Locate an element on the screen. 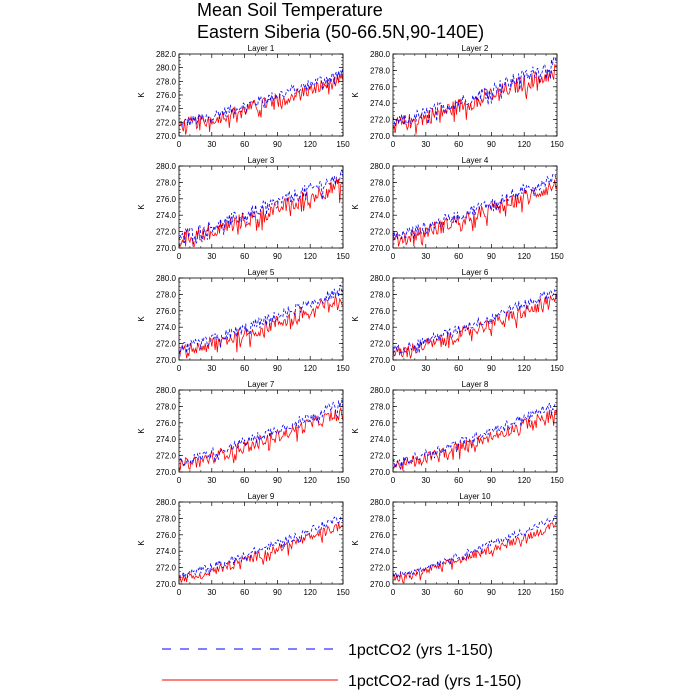  panel-title: Layer 2 is located at coordinates (475, 48).